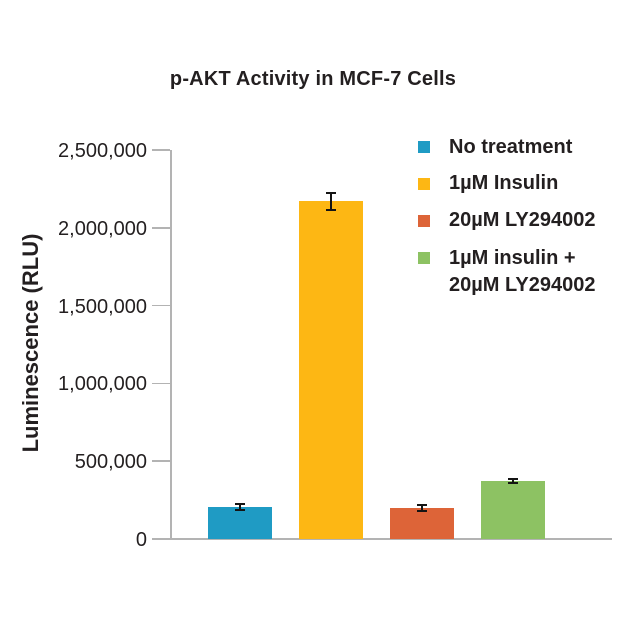  What do you see at coordinates (171, 344) in the screenshot?
I see `y-axis-line` at bounding box center [171, 344].